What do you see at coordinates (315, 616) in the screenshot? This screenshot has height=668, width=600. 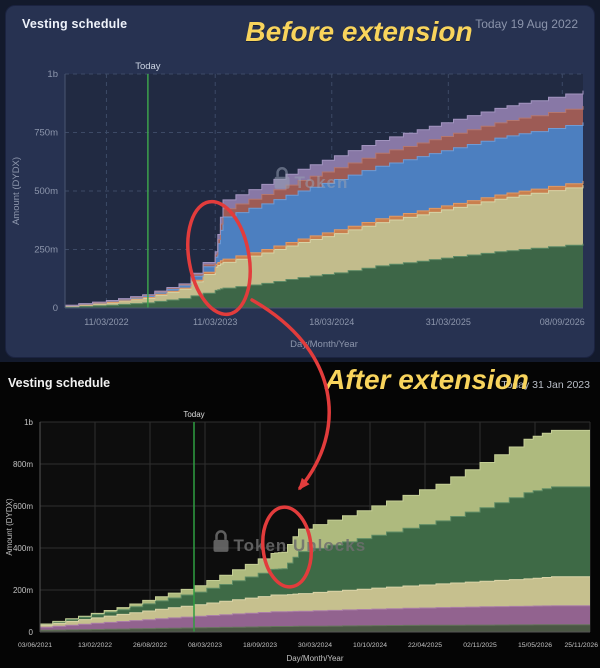 I see `edge-layer-2-purple` at bounding box center [315, 616].